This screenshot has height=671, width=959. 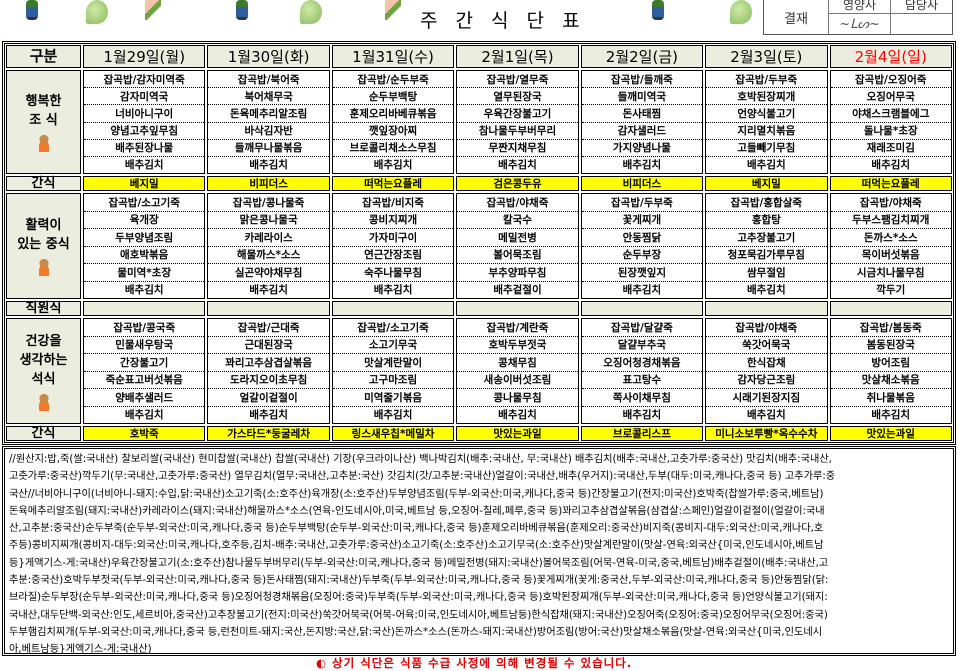 I want to click on cabbage-illustration, so click(x=311, y=12).